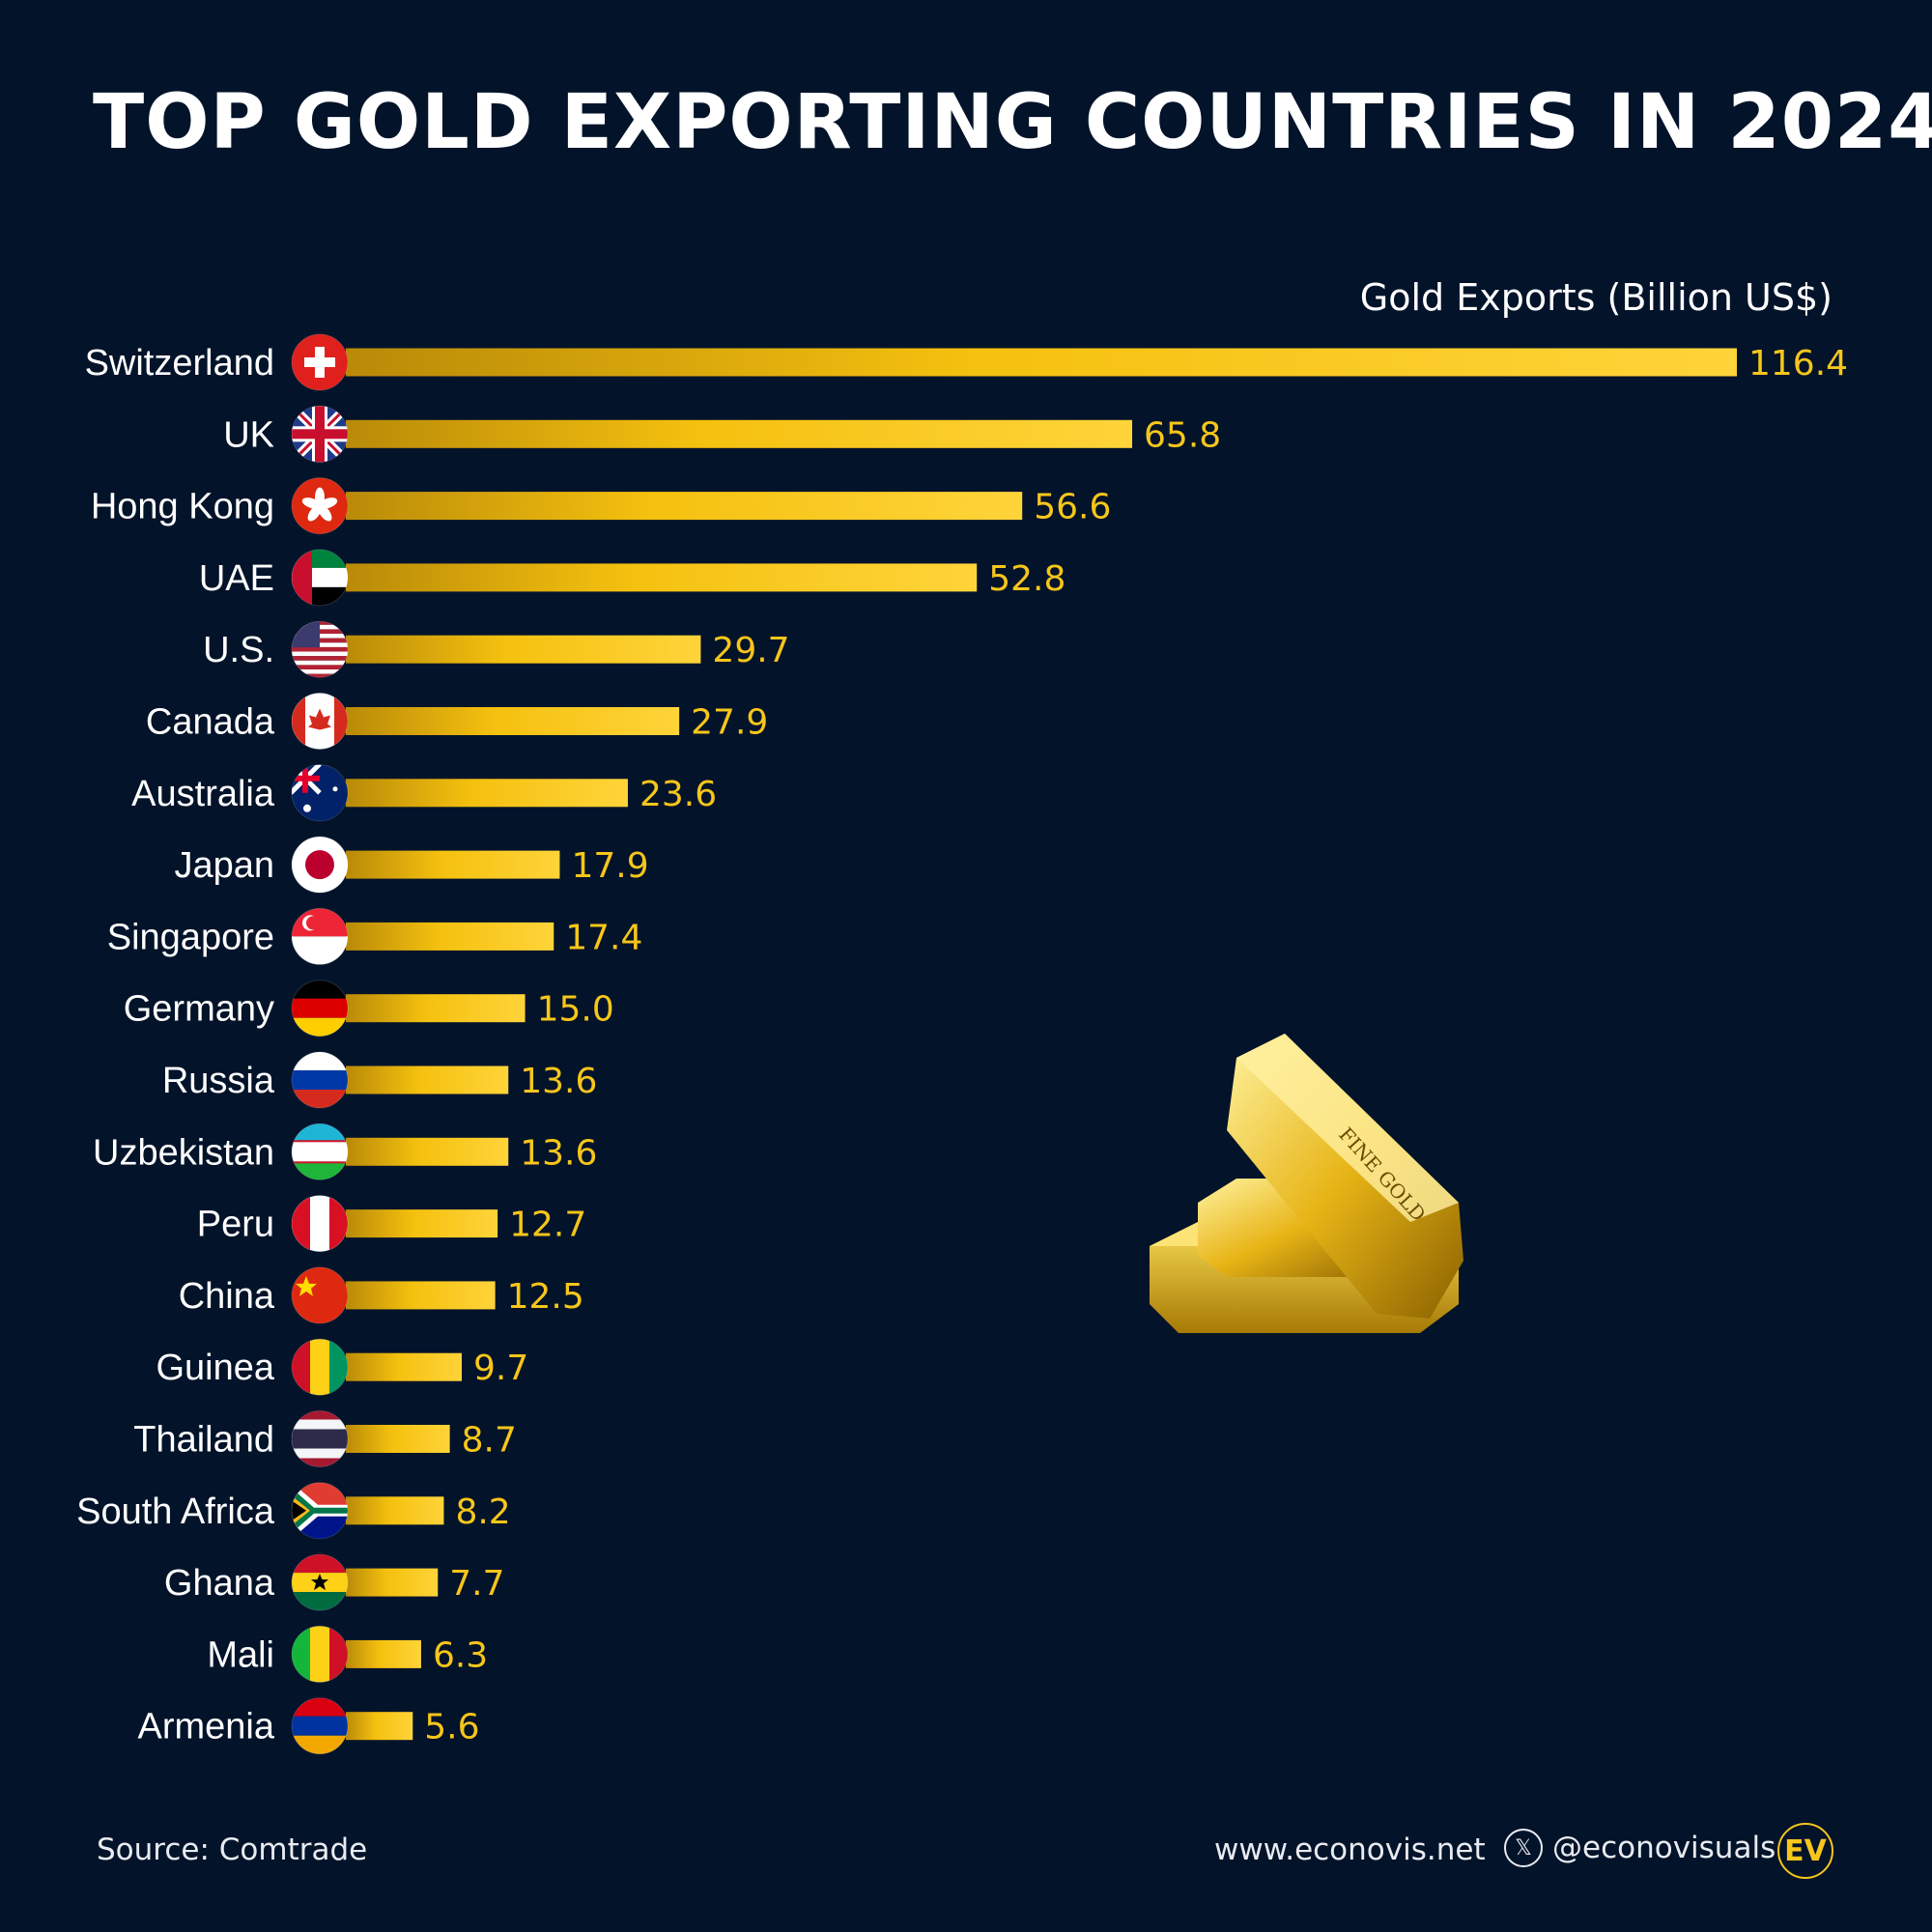  I want to click on value-label: 29.7, so click(750, 650).